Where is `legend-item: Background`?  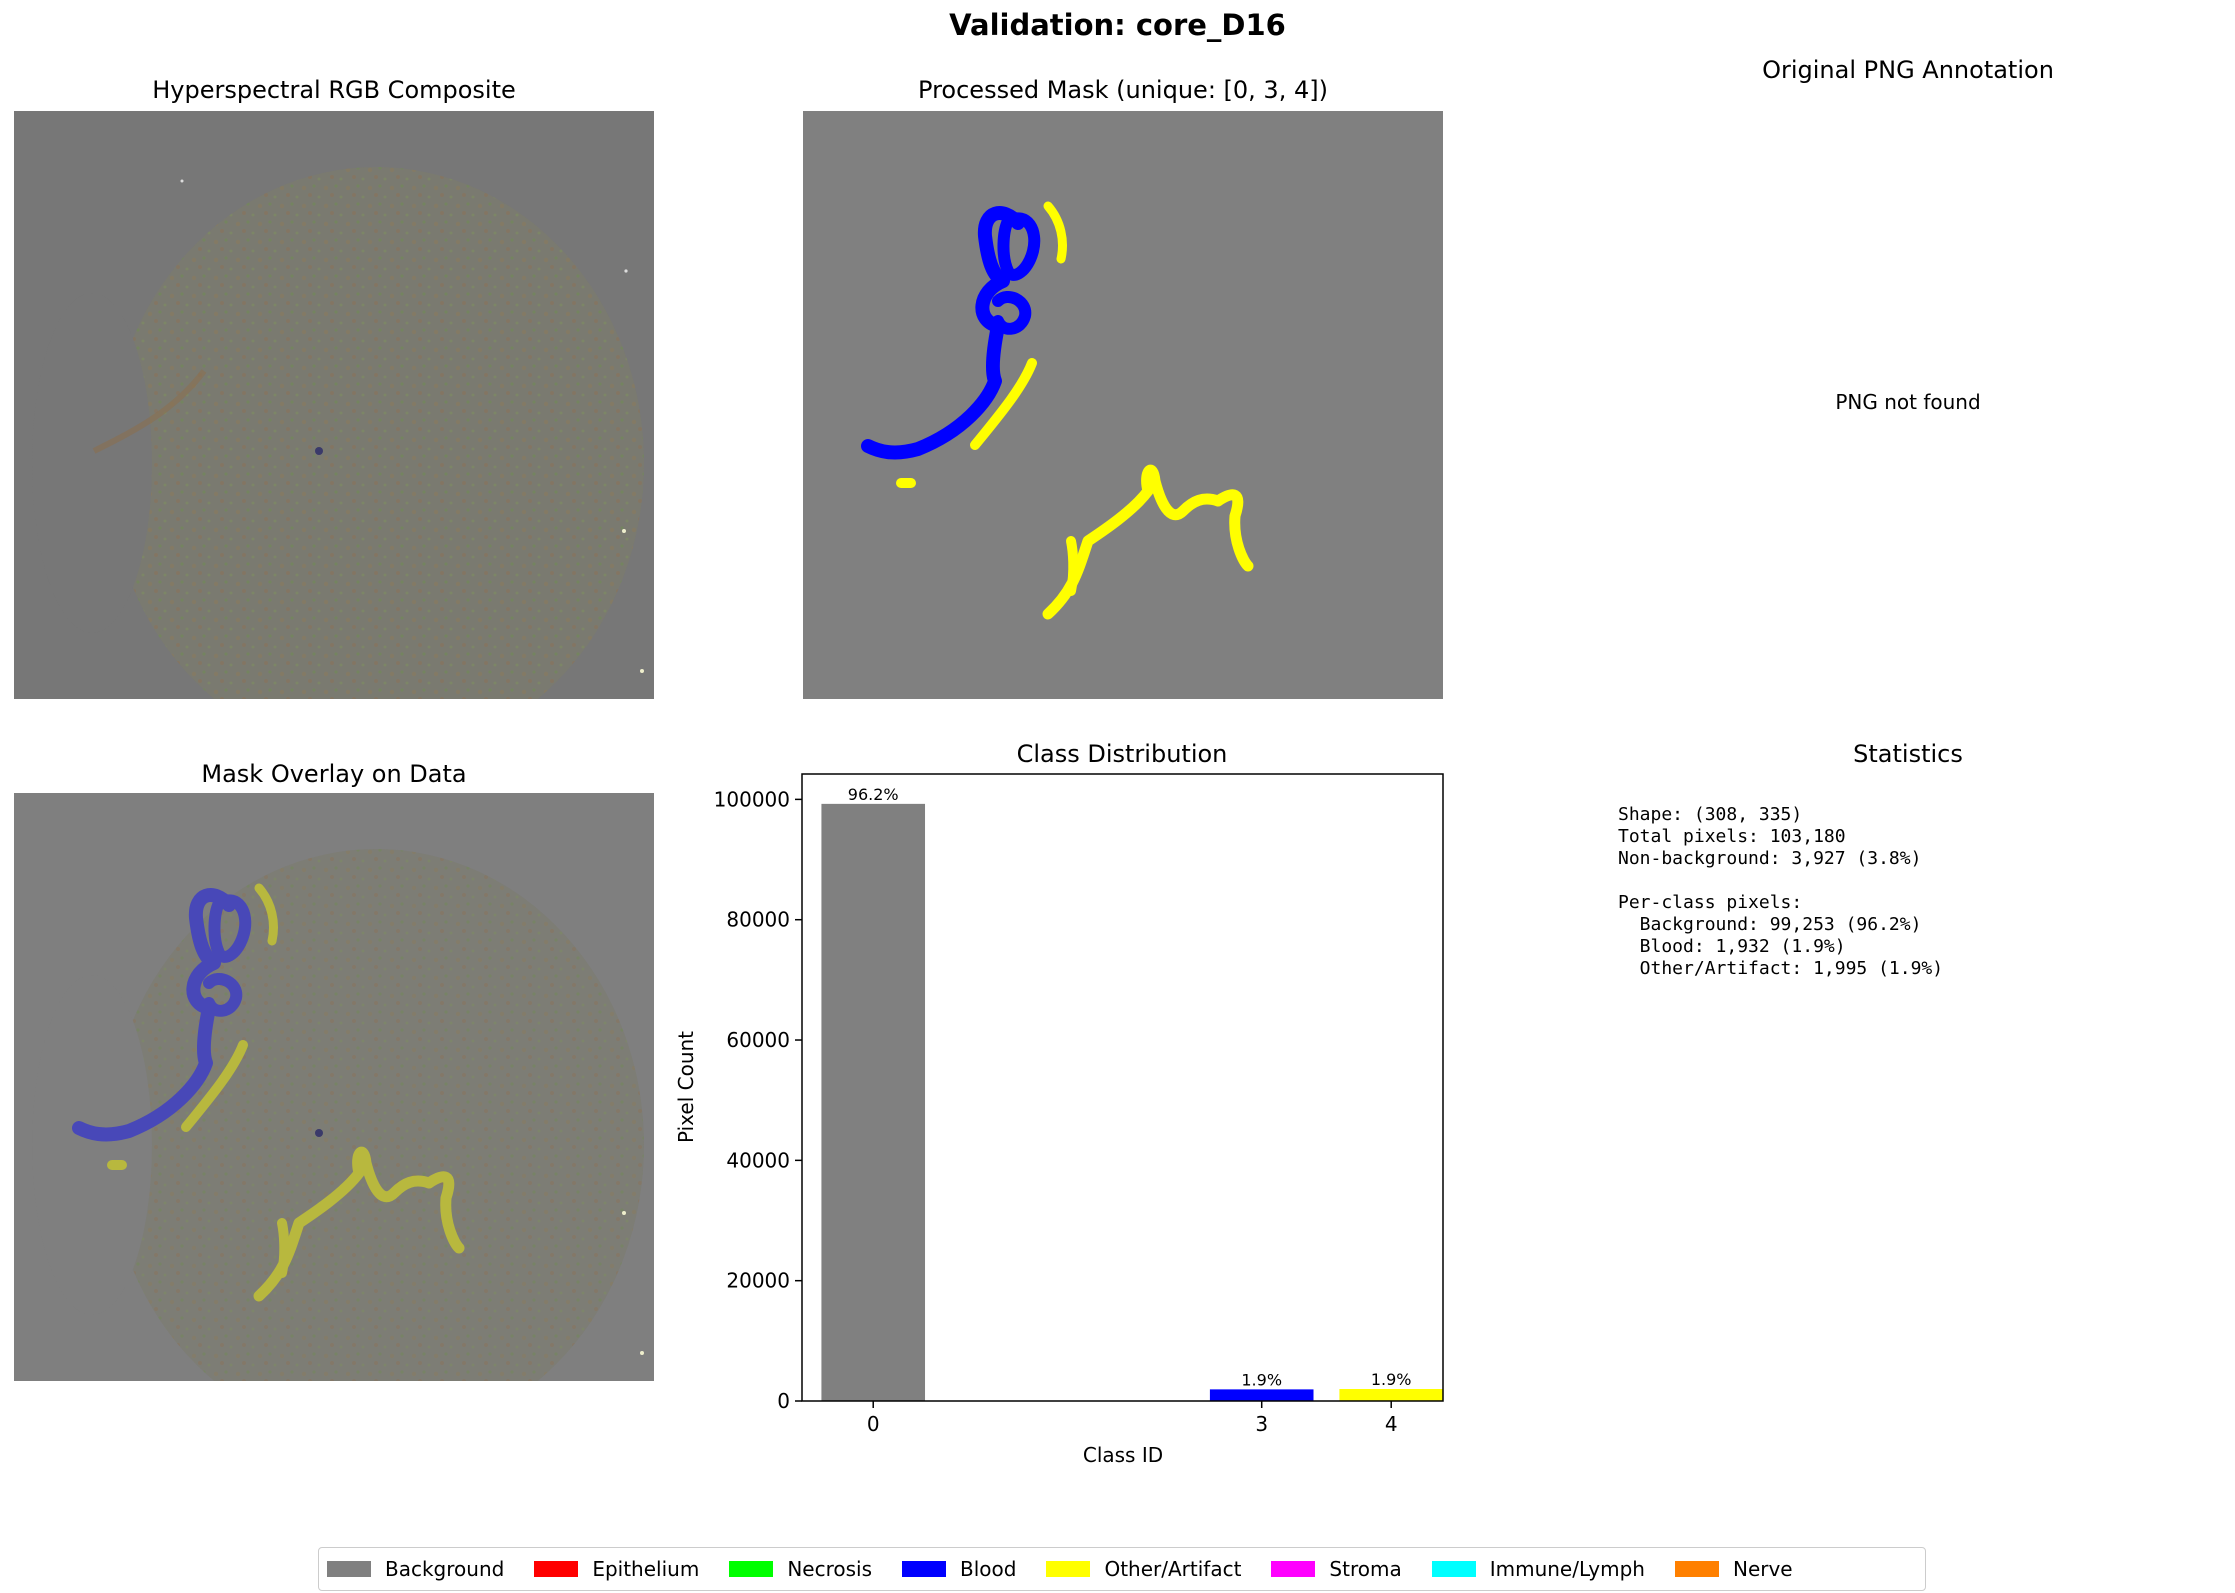 legend-item: Background is located at coordinates (415, 1569).